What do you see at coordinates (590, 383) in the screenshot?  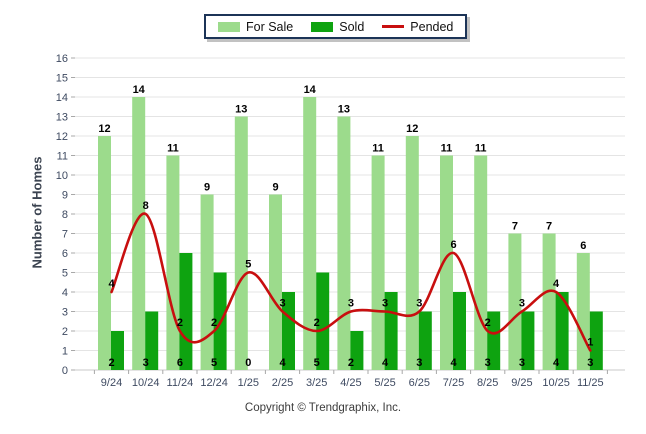 I see `x-tick-label: 11/25` at bounding box center [590, 383].